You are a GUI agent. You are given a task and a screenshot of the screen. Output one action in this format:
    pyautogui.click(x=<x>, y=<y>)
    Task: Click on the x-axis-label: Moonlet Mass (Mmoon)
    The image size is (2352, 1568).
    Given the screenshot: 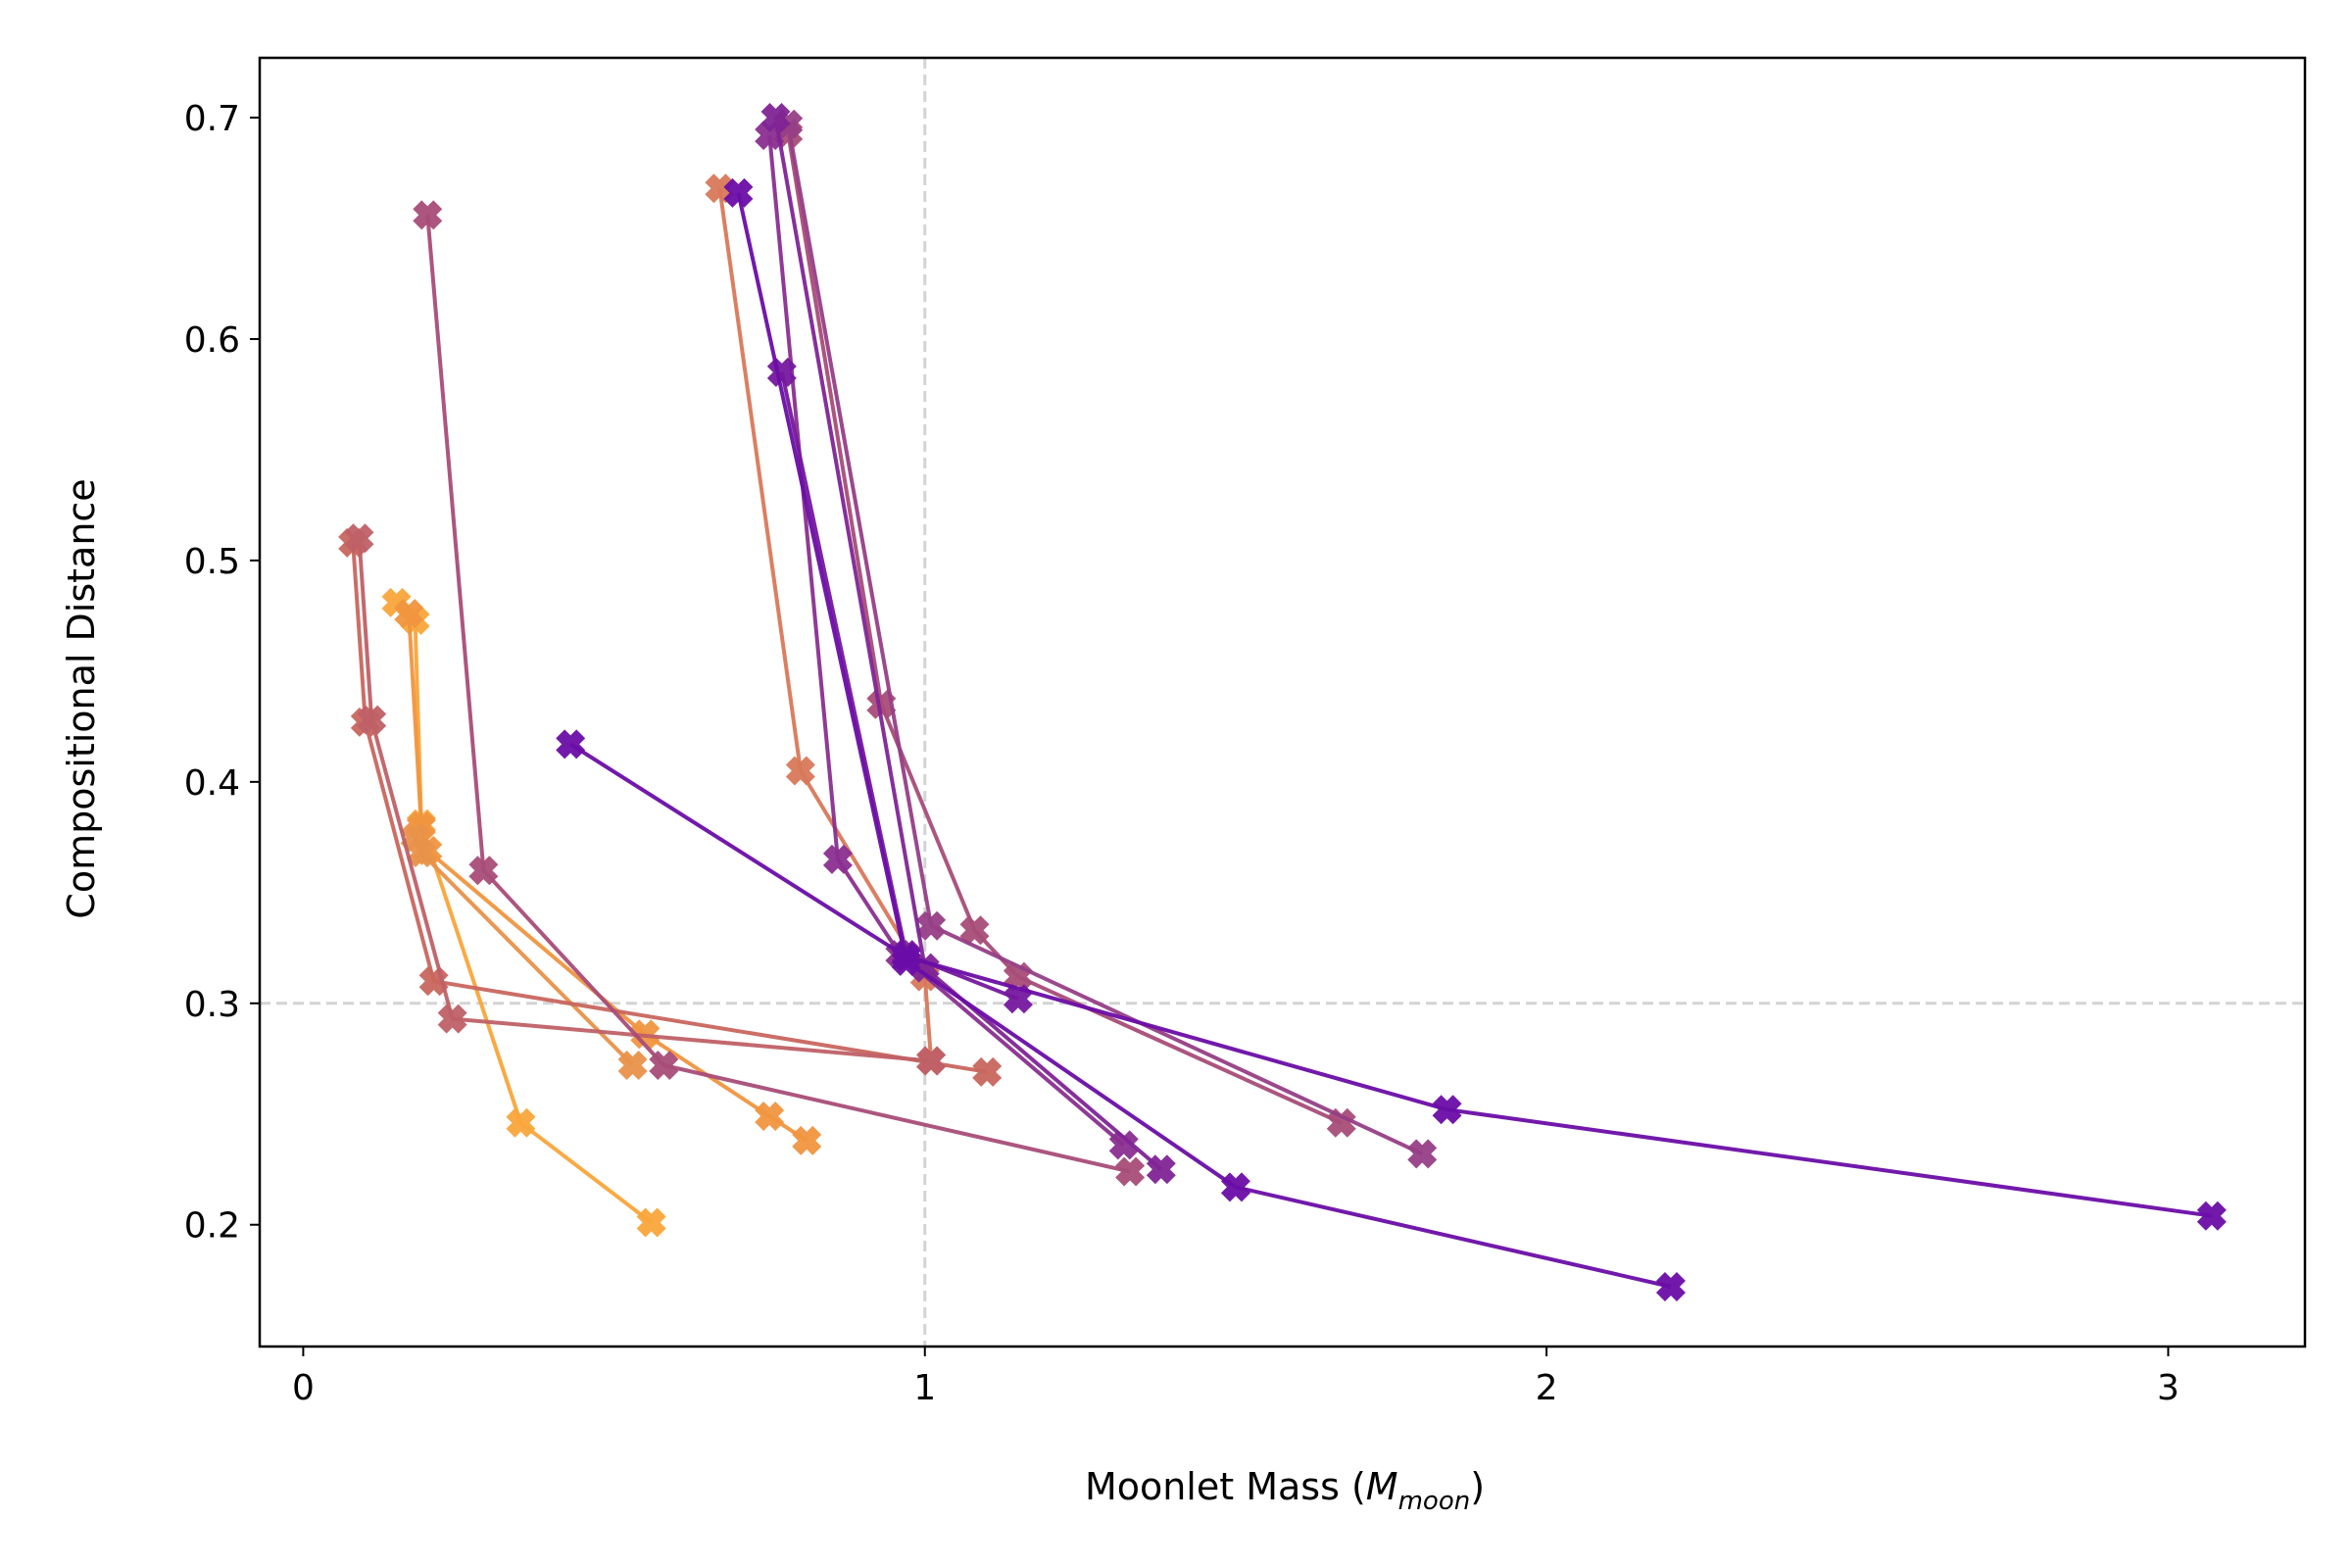 What is the action you would take?
    pyautogui.click(x=1285, y=1490)
    